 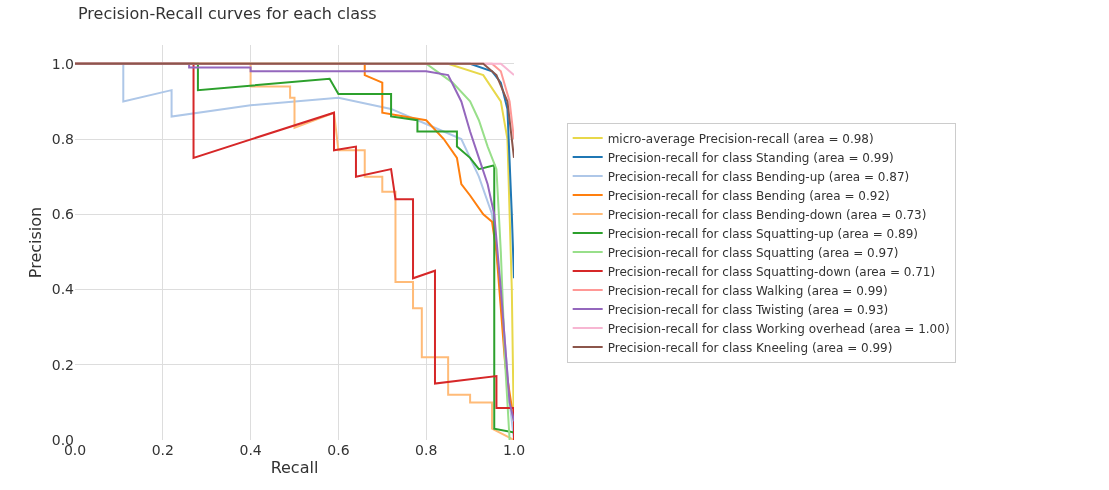 I want to click on legend-label: micro-average Precision-recall (area = 0.98), so click(x=740, y=138).